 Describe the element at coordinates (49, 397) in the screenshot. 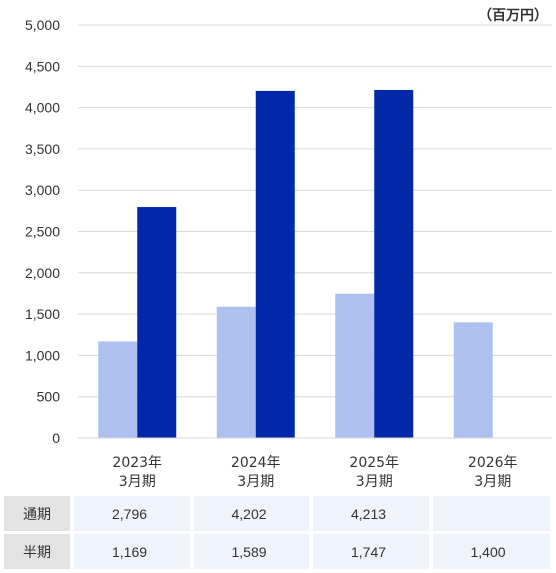

I see `y-tick-label: 500` at that location.